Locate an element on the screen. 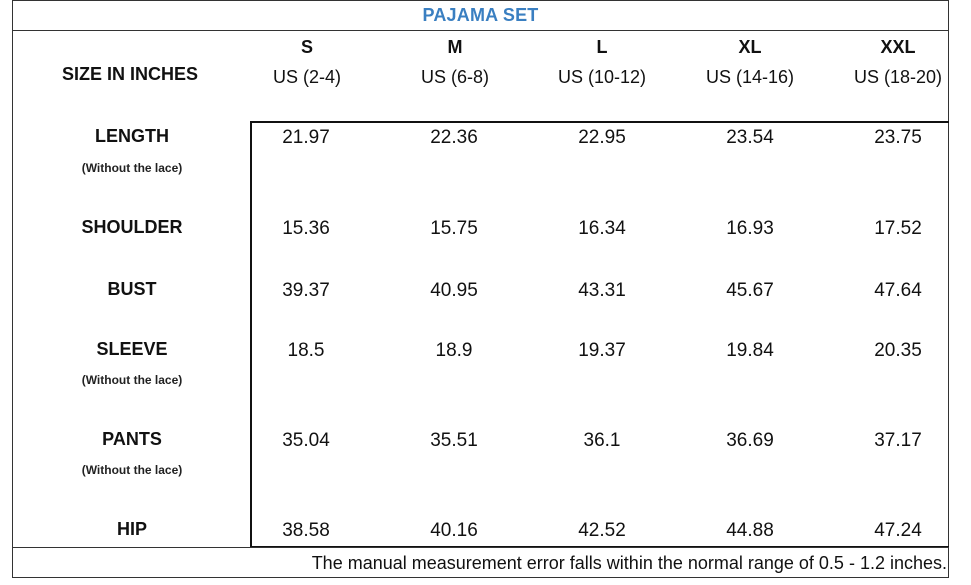 Image resolution: width=971 pixels, height=585 pixels. cell-sleeve-s: 18.5 is located at coordinates (306, 350).